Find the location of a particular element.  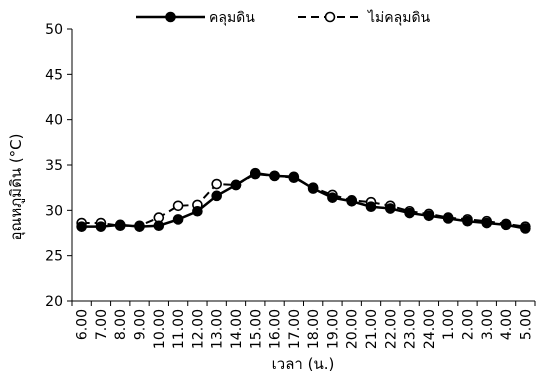

y-tick-label: 20 is located at coordinates (54, 302).